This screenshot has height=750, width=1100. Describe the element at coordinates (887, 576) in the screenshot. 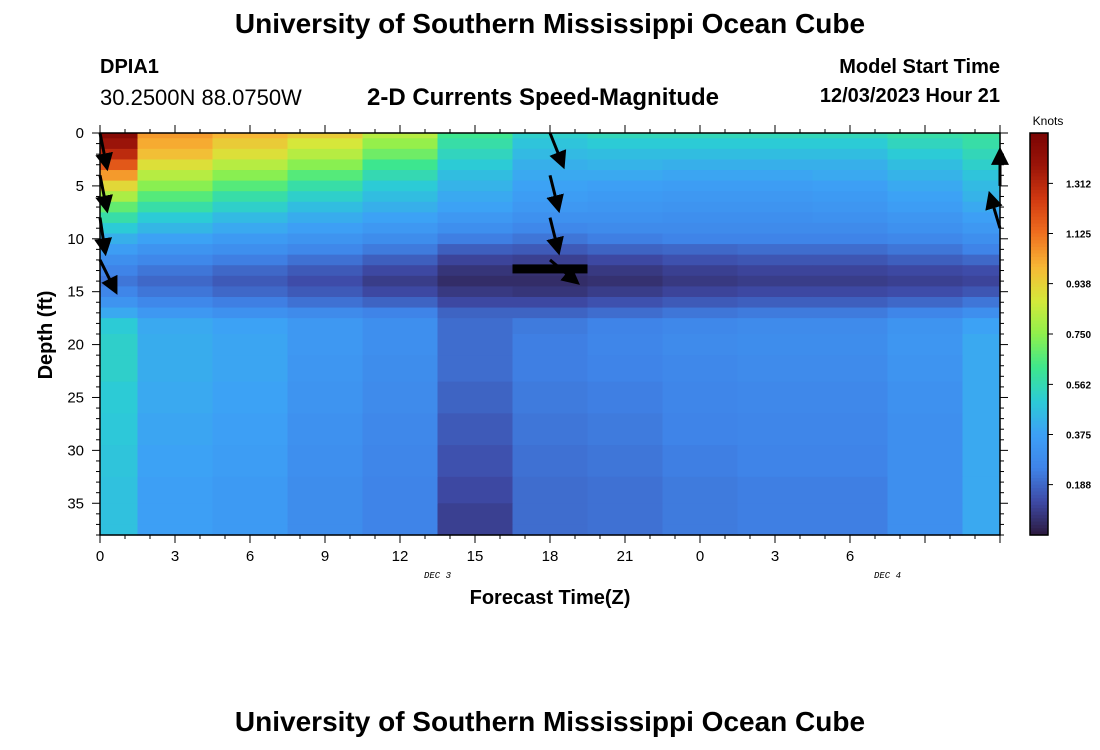

I see `date-label: DEC 4` at that location.